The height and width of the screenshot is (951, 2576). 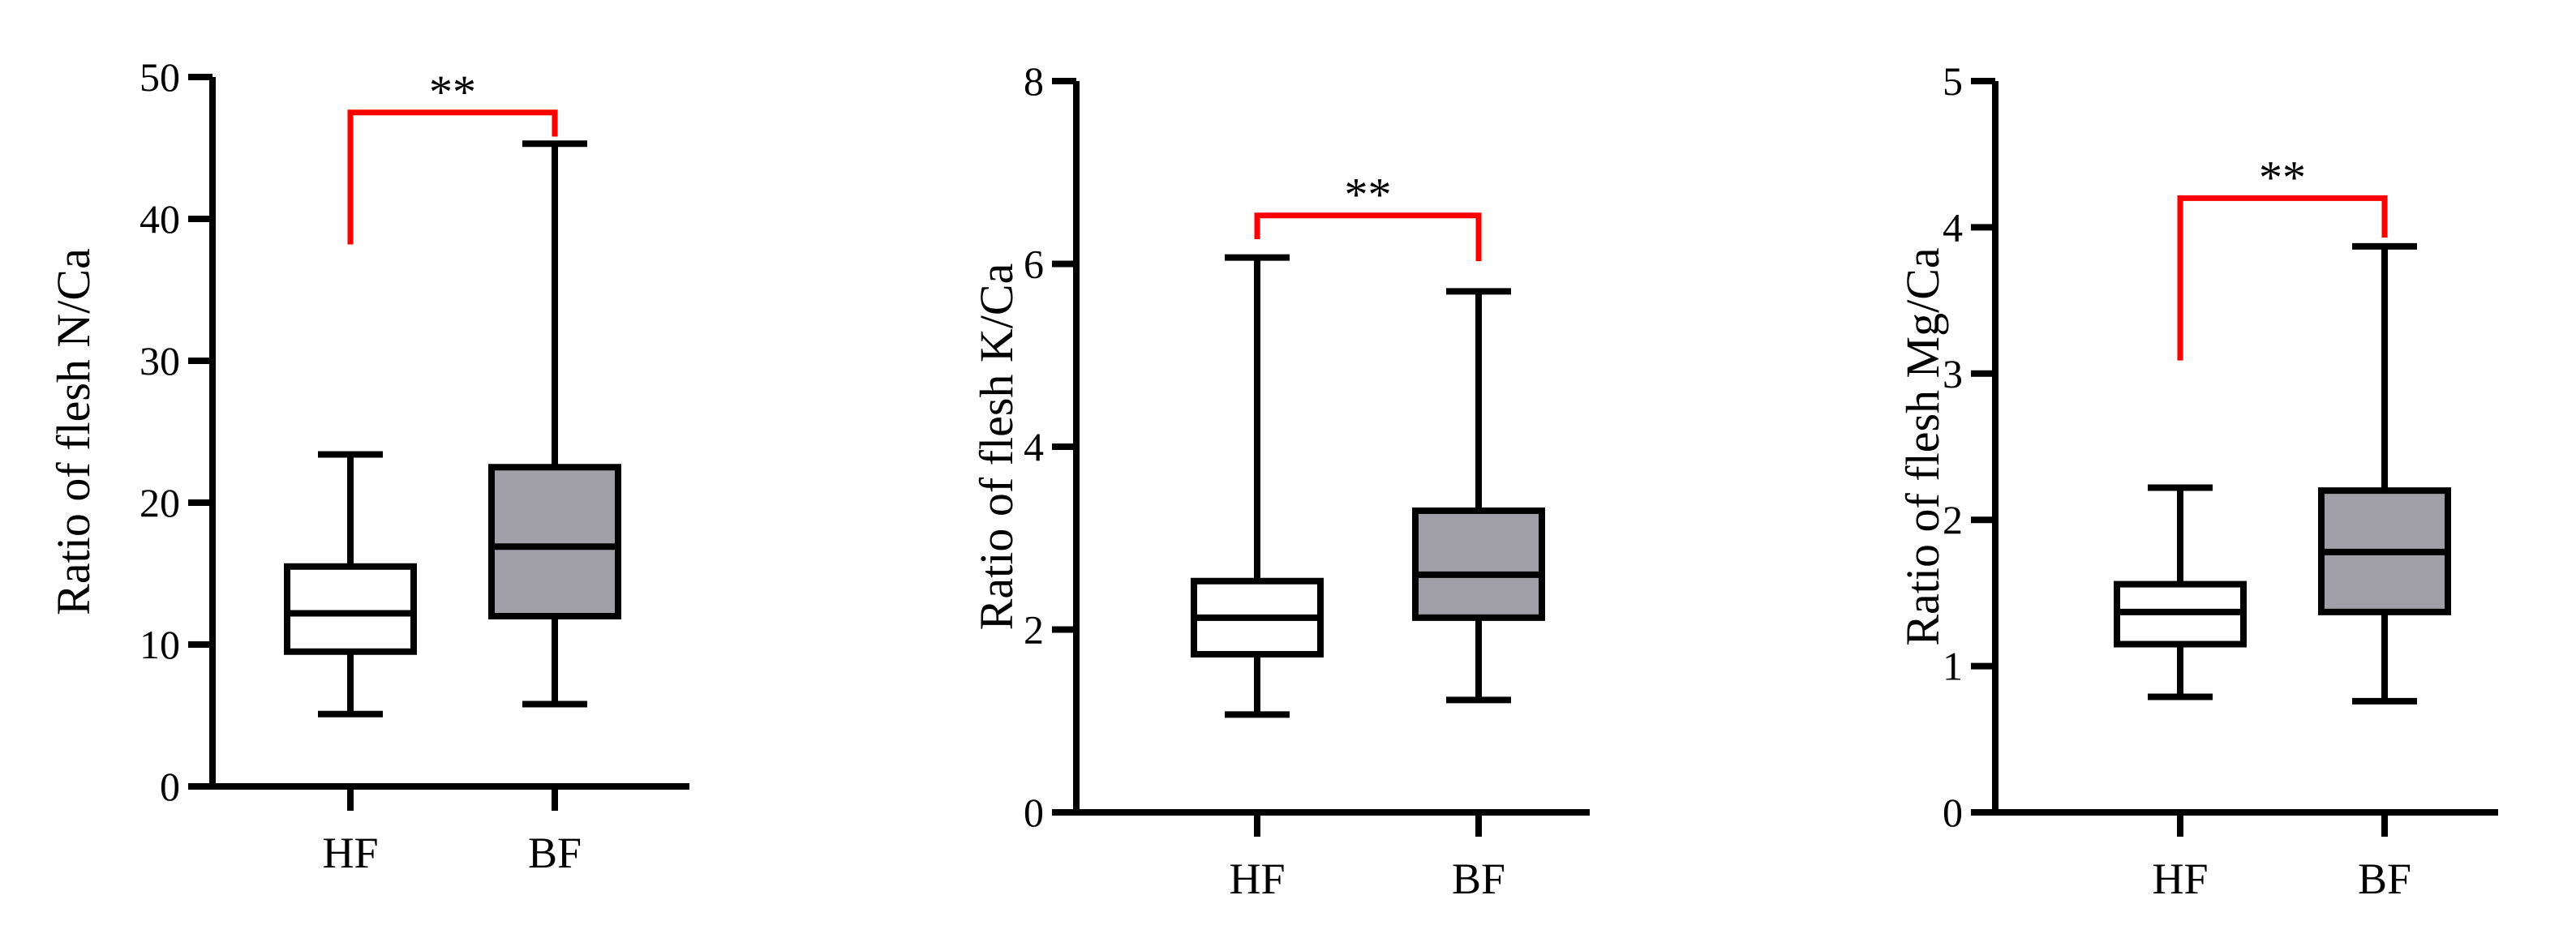 What do you see at coordinates (160, 77) in the screenshot?
I see `y-tick-label: 50` at bounding box center [160, 77].